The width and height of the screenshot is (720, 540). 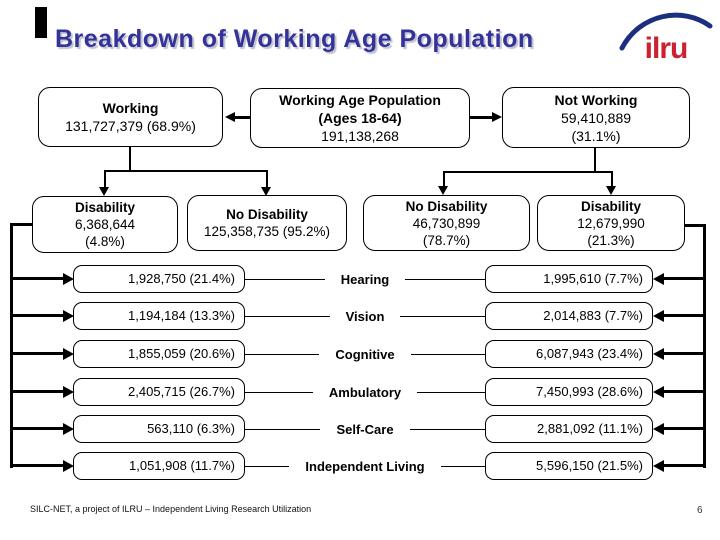 What do you see at coordinates (159, 279) in the screenshot?
I see `left-value-box: 1,928,750 (21.4%)` at bounding box center [159, 279].